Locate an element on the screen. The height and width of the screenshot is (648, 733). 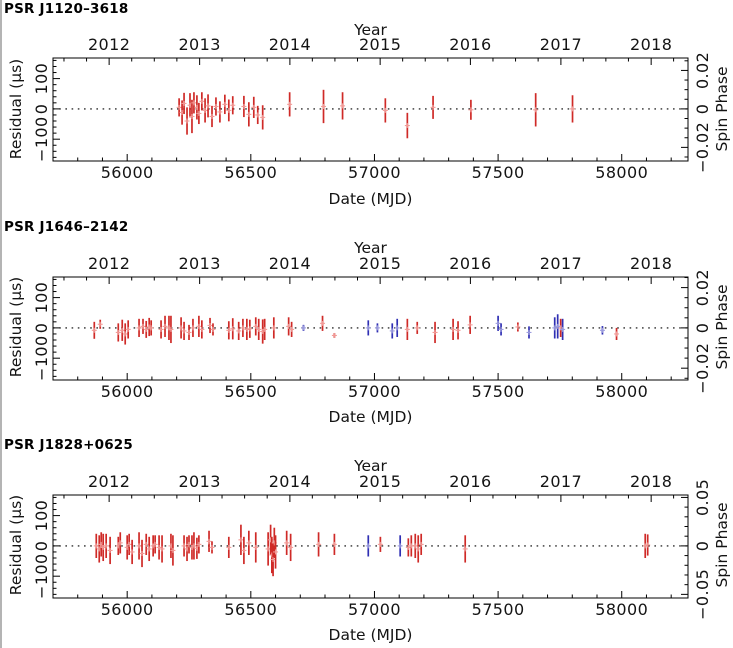
plot-title: PSR J1828+0625 is located at coordinates (68, 445).